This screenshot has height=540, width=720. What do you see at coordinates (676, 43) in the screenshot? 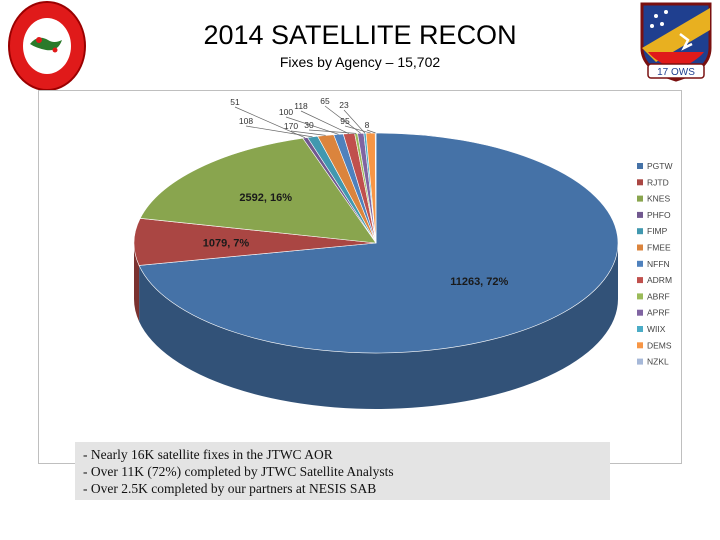
I see `17-ows-patch-icon: 17 OWS` at bounding box center [676, 43].